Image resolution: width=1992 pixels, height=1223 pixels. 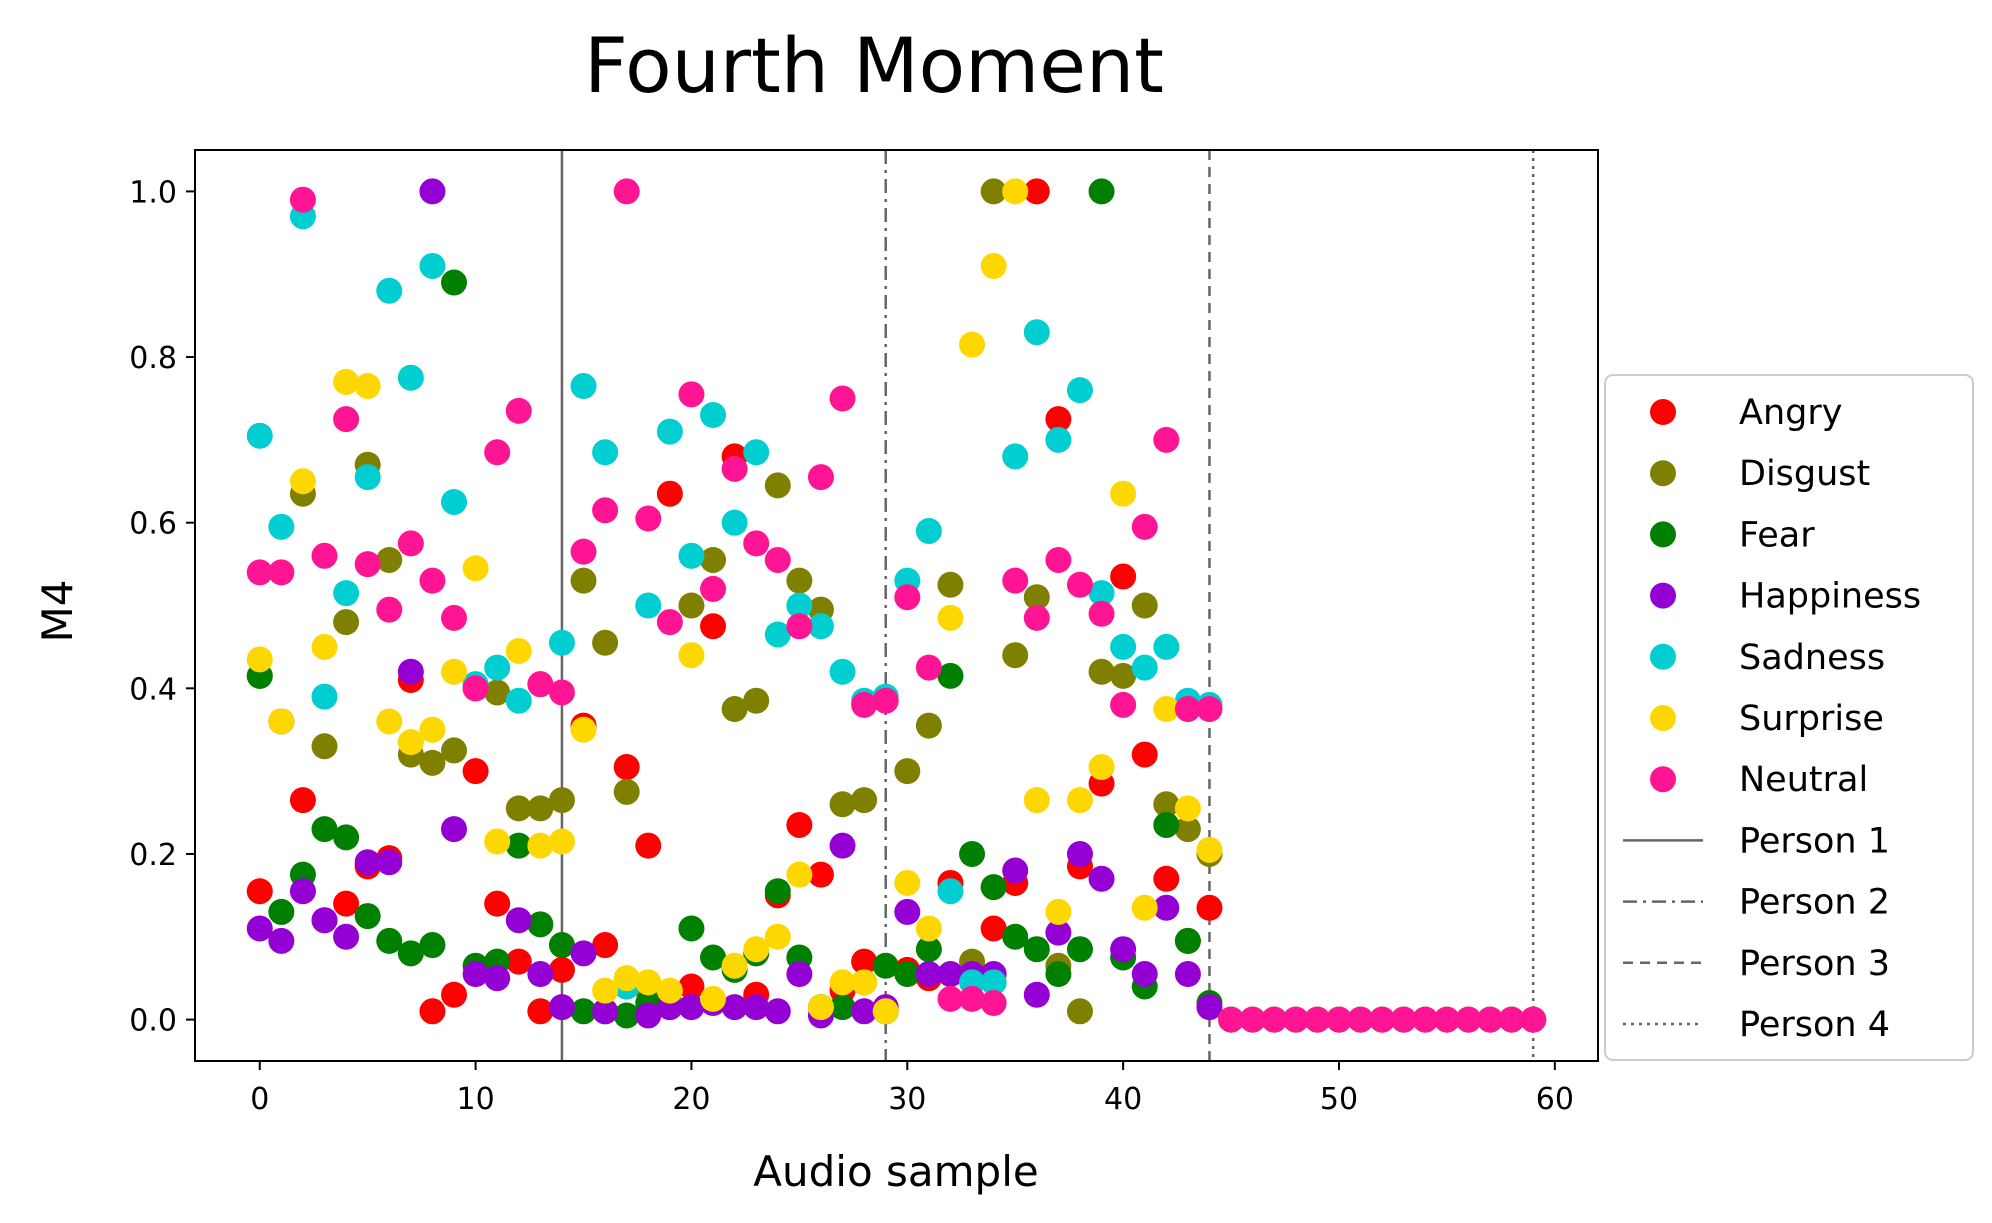 I want to click on legend-marker-happiness, so click(x=1663, y=595).